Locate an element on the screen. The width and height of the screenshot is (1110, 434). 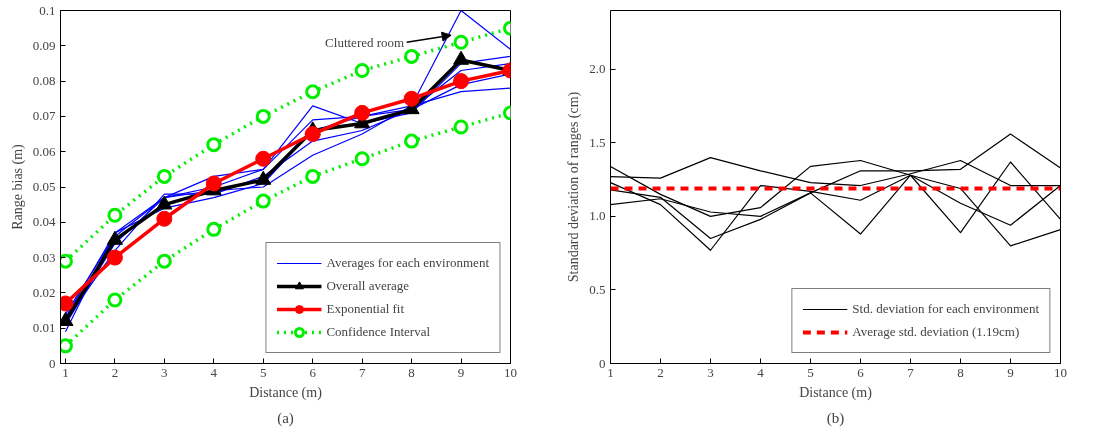
legend-label: Std. deviation for each environment is located at coordinates (945, 309).